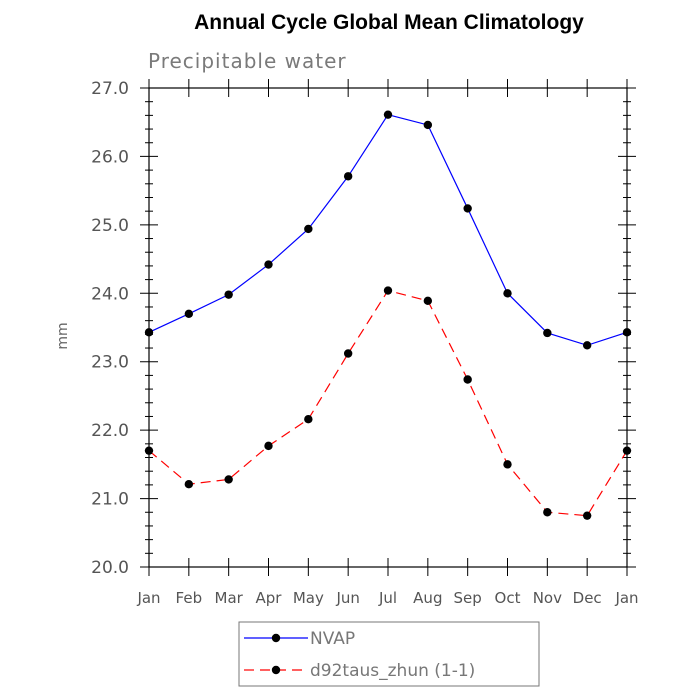  What do you see at coordinates (427, 598) in the screenshot?
I see `x-tick-label: Aug` at bounding box center [427, 598].